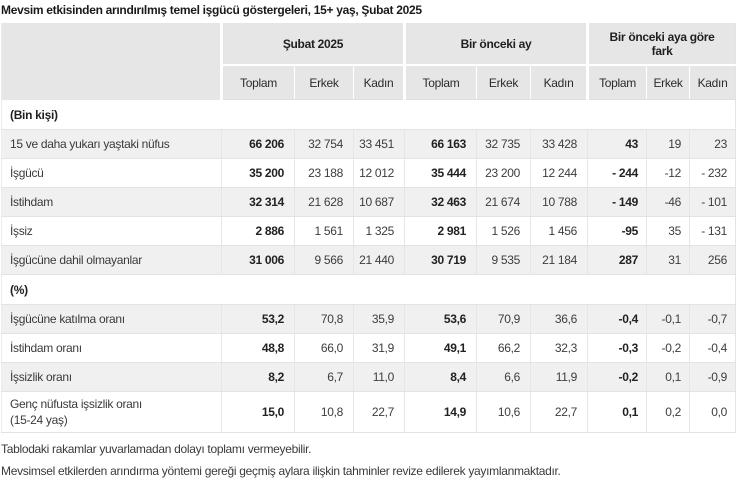 This screenshot has height=481, width=750. I want to click on cell-current-toplam: 48,8, so click(258, 348).